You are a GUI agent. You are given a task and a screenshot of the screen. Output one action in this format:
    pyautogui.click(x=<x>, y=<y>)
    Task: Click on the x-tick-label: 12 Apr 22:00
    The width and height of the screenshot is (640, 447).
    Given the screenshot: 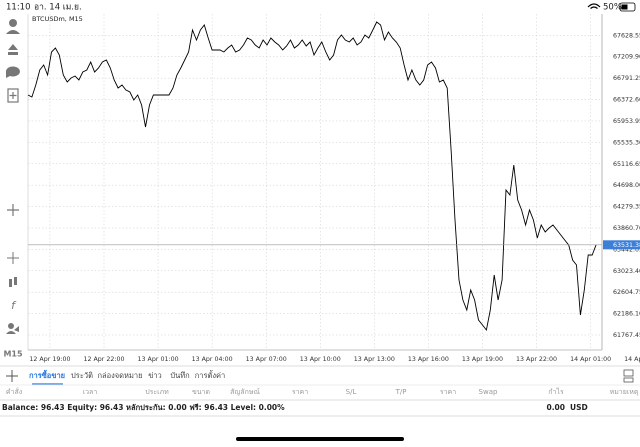 What is the action you would take?
    pyautogui.click(x=103, y=359)
    